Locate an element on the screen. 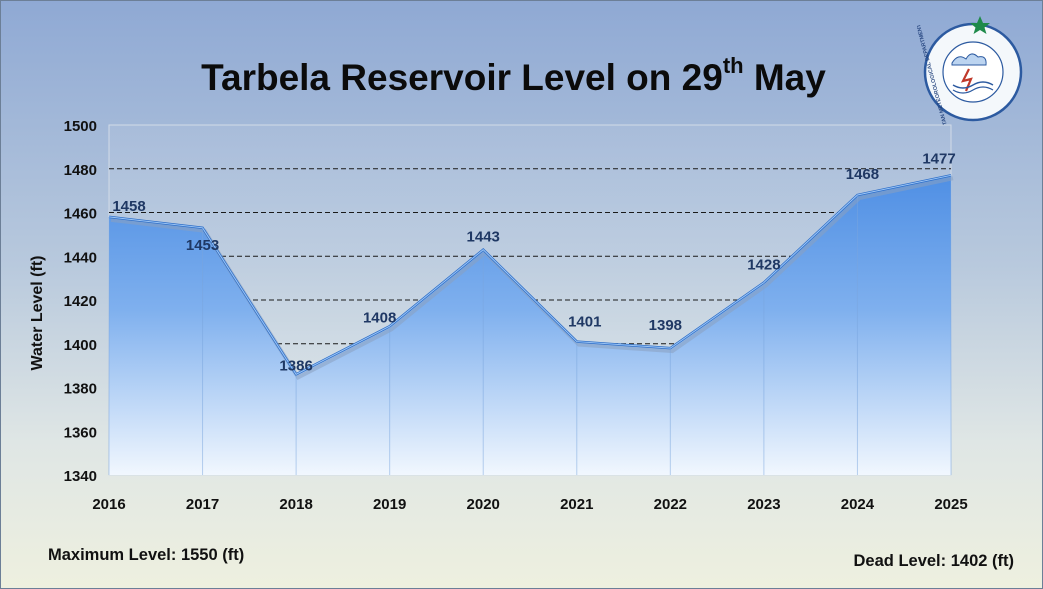  data-label-2017: 1453 is located at coordinates (202, 245).